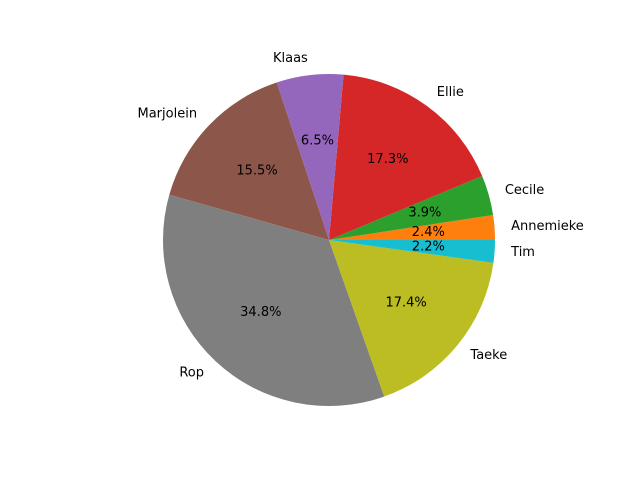  I want to click on slice-percent-ellie: 17.3%, so click(387, 159).